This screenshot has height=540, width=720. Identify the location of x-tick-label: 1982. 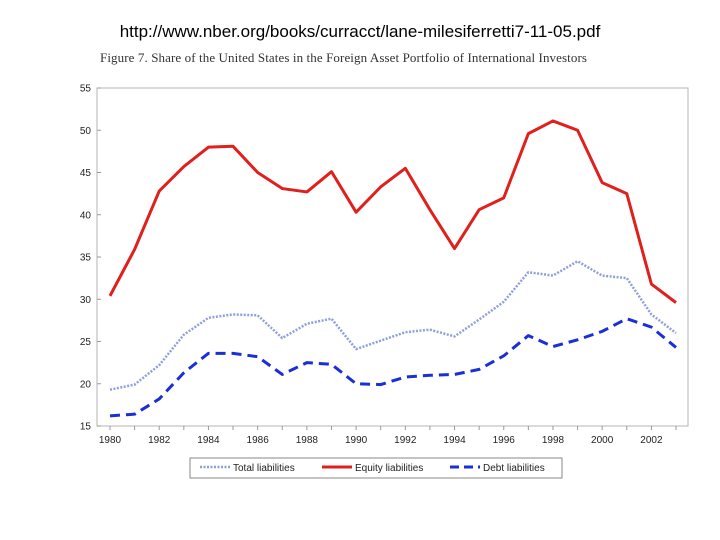
(159, 440).